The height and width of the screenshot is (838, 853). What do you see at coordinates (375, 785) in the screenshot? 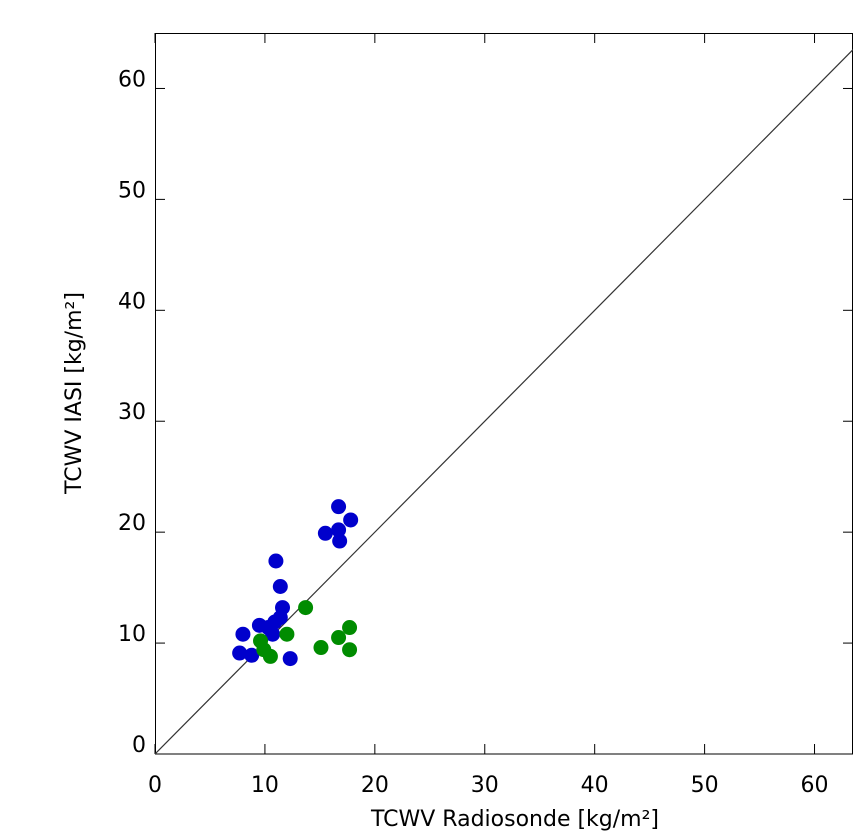
I see `x-tick-label: 20` at bounding box center [375, 785].